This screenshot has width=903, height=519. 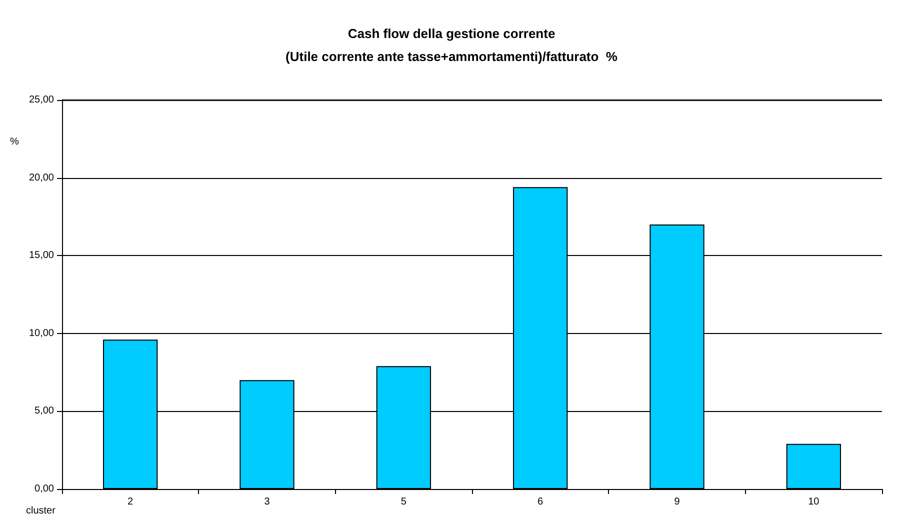 What do you see at coordinates (44, 411) in the screenshot?
I see `y-tick-label: 5,00` at bounding box center [44, 411].